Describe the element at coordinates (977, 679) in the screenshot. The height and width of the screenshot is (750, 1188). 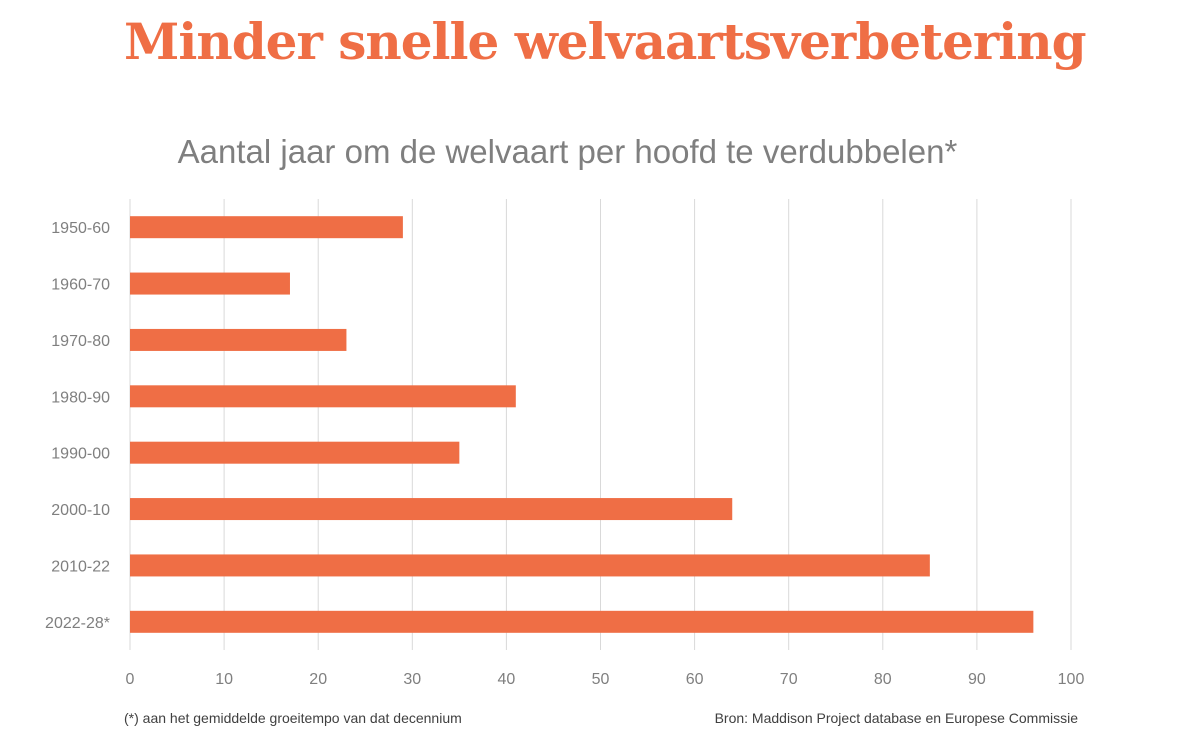
I see `x-tick-label: 90` at that location.